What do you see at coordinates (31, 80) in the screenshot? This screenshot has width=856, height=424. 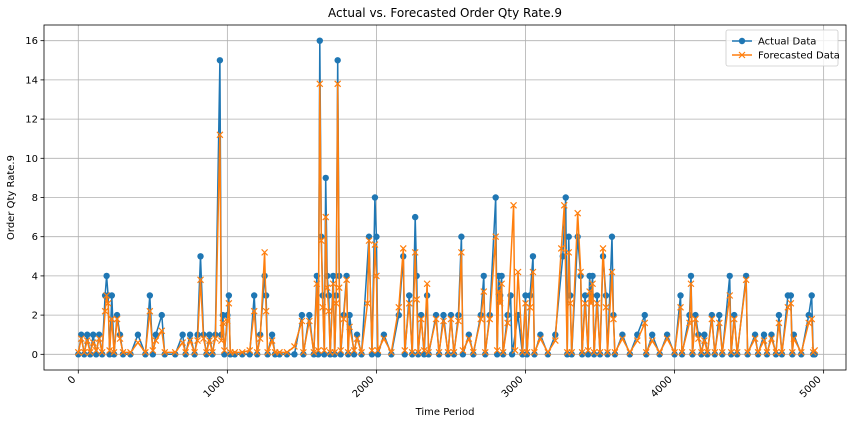 I see `y-tick-label: 14` at bounding box center [31, 80].